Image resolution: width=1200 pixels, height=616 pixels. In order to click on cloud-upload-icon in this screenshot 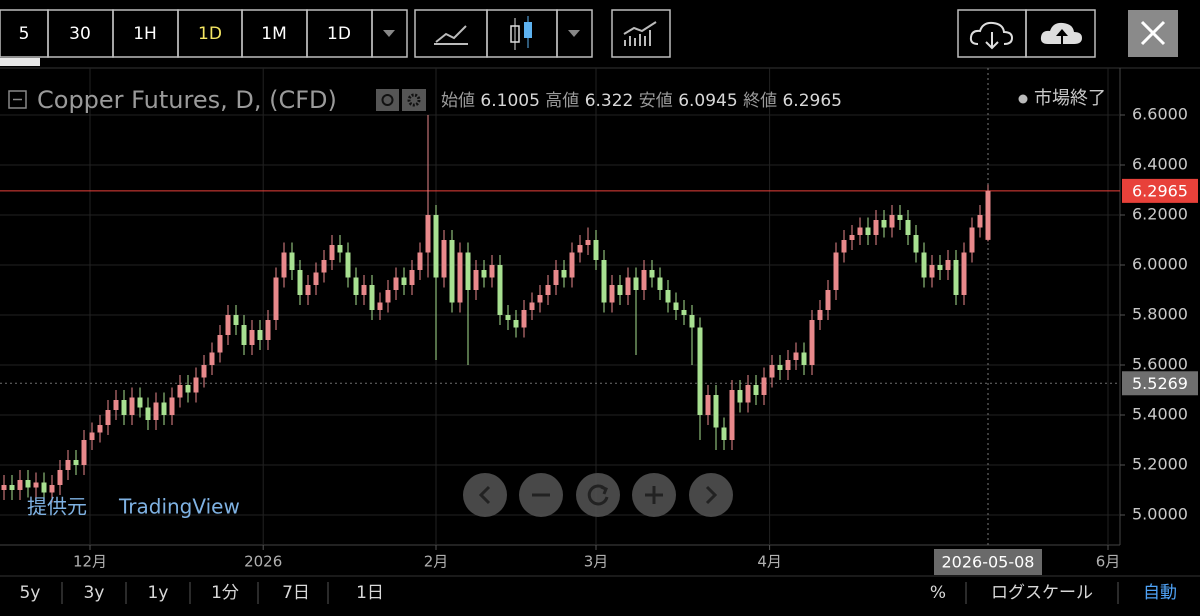, I will do `click(1061, 34)`.